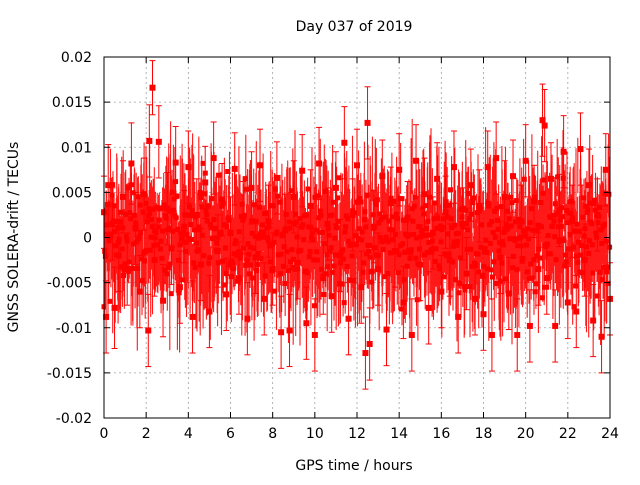  I want to click on y-tick-label: -0.02, so click(74, 419).